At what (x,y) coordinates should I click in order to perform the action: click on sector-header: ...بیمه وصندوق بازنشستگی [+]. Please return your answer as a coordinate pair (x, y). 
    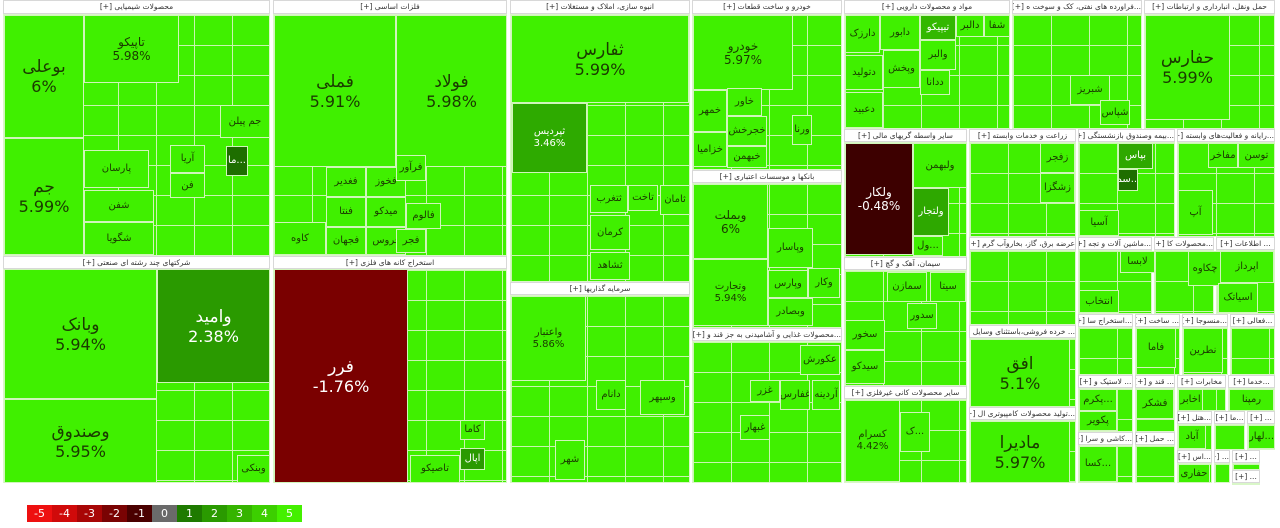
    Looking at the image, I should click on (1126, 135).